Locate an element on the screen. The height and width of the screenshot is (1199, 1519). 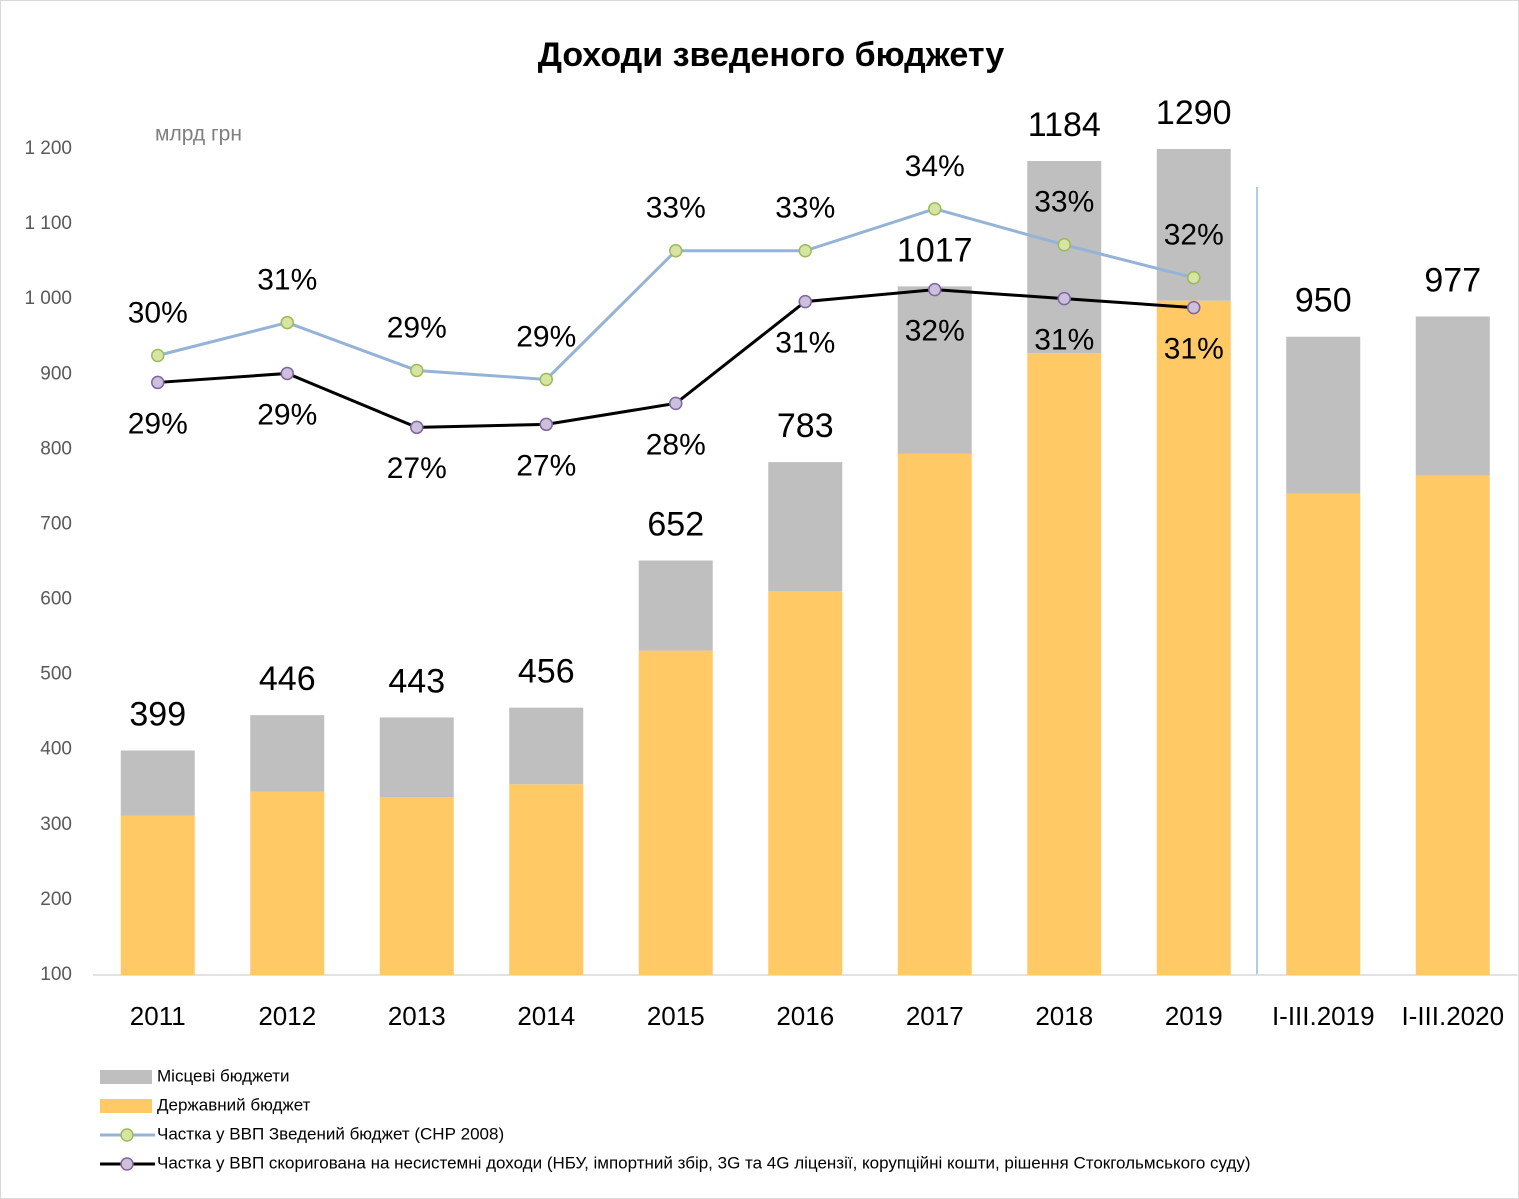
x-tick-label: 2014 is located at coordinates (546, 1016).